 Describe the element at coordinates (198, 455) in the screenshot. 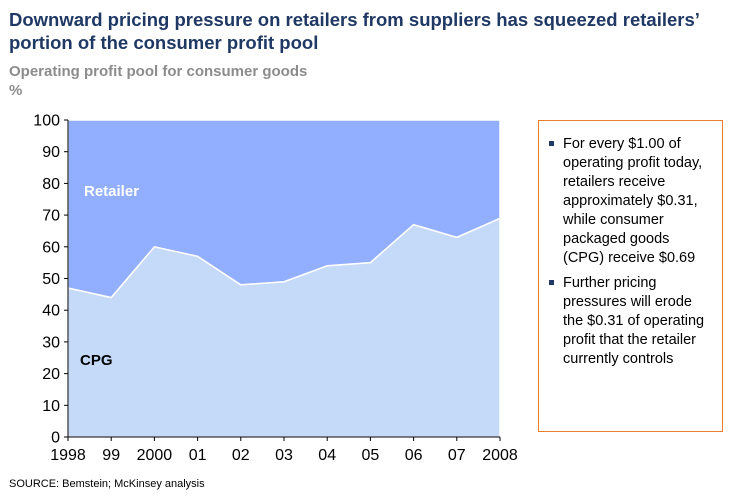

I see `x-tick-label: 01` at that location.